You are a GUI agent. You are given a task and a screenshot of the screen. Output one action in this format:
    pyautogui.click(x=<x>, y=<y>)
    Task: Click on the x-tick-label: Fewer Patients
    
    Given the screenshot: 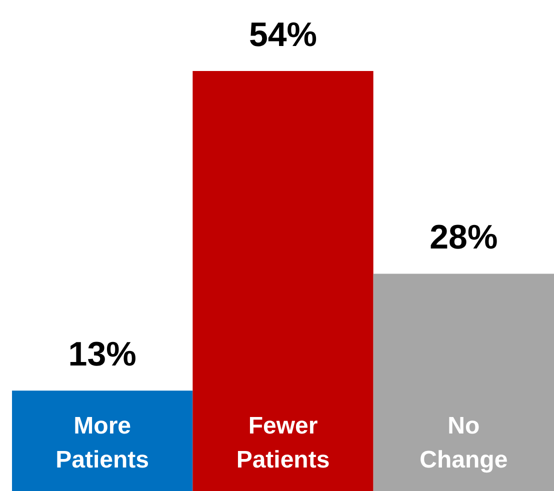 What is the action you would take?
    pyautogui.click(x=283, y=443)
    